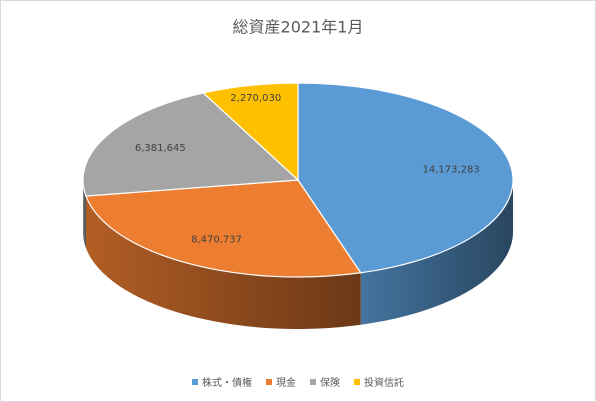 This screenshot has width=596, height=402. What do you see at coordinates (160, 148) in the screenshot?
I see `data-label: 6,381,645` at bounding box center [160, 148].